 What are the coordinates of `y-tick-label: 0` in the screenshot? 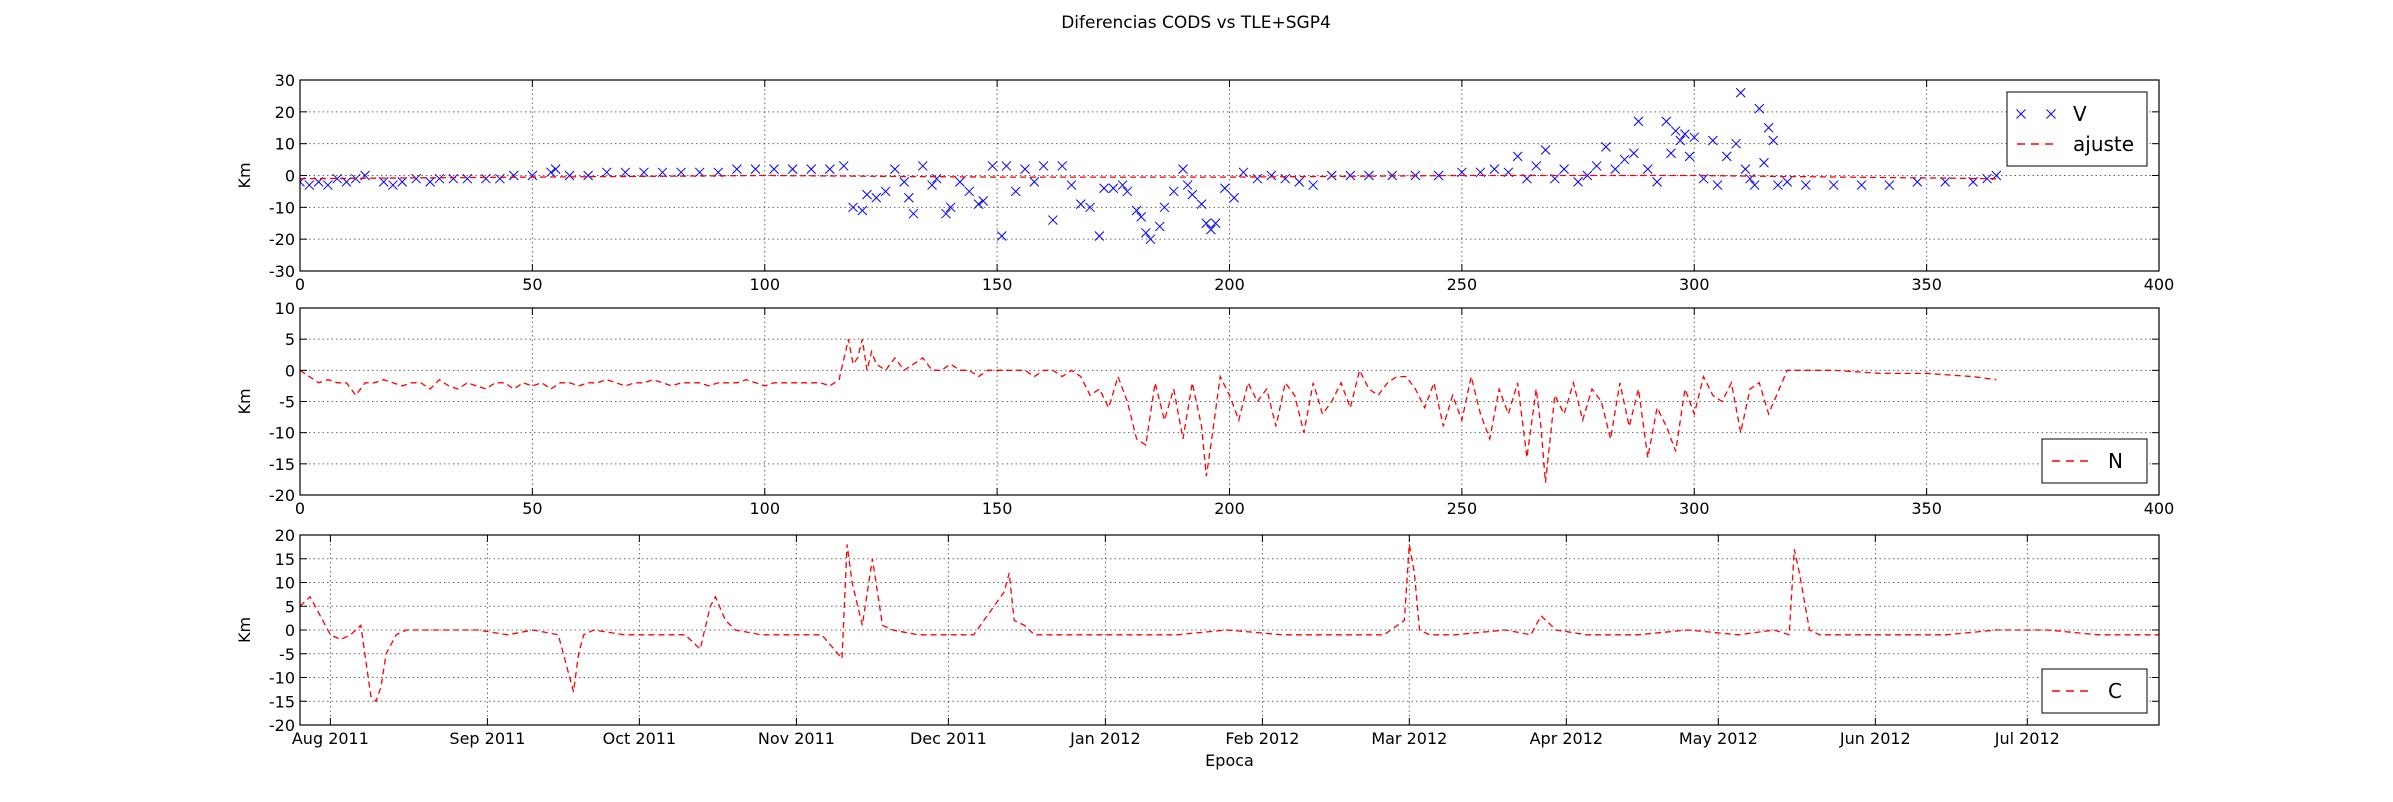 It's located at (290, 370).